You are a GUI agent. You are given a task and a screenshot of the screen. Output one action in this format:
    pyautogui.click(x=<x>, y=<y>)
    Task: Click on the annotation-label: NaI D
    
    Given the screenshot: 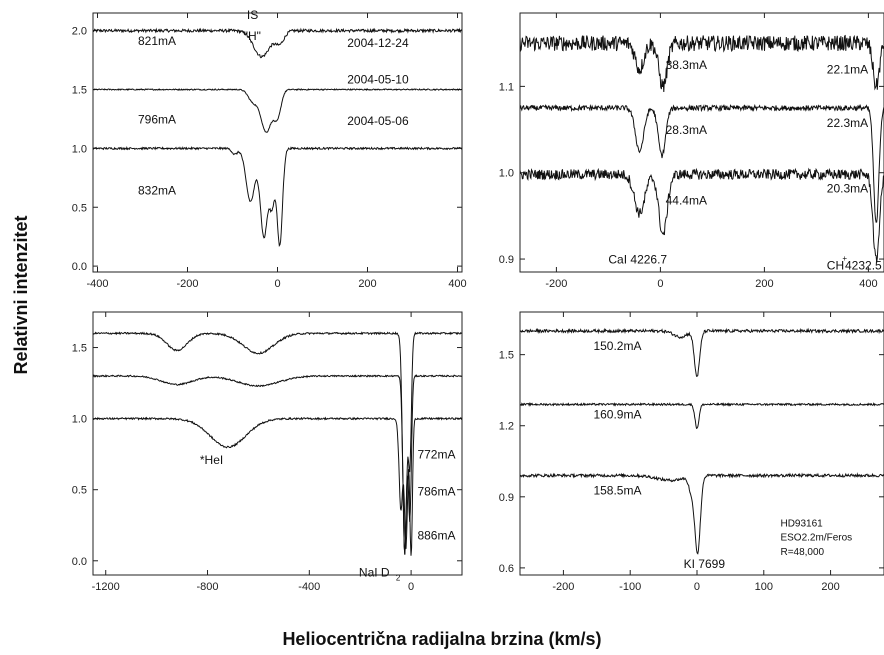 What is the action you would take?
    pyautogui.click(x=374, y=572)
    